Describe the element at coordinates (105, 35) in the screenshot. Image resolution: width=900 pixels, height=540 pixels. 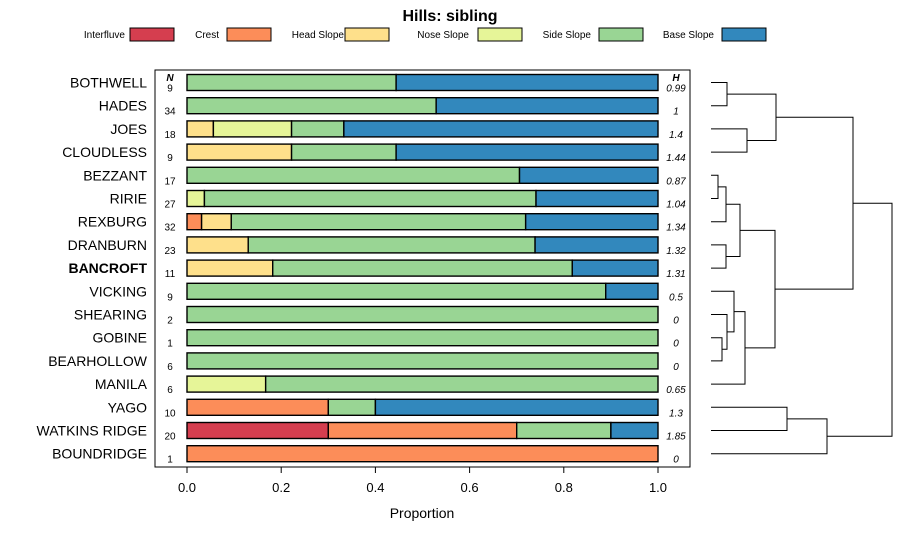
I see `legend-label: Interfluve` at that location.